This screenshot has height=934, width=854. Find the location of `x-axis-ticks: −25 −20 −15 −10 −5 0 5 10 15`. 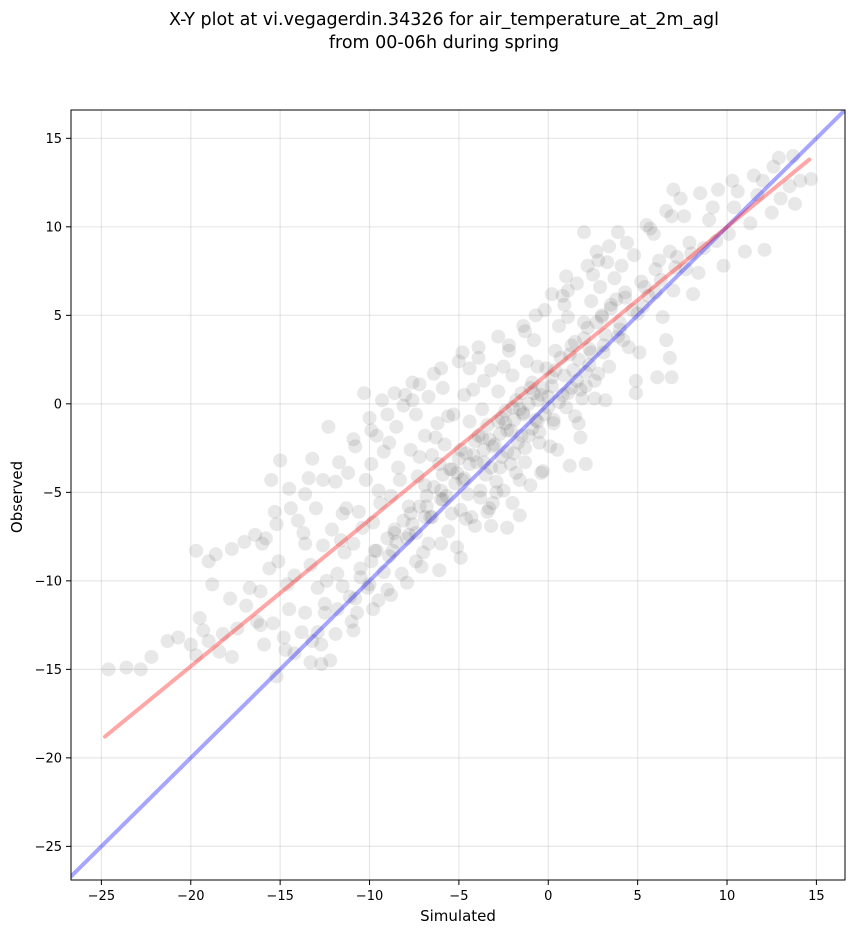

x-axis-ticks: −25 −20 −15 −10 −5 0 5 10 15 is located at coordinates (456, 892).